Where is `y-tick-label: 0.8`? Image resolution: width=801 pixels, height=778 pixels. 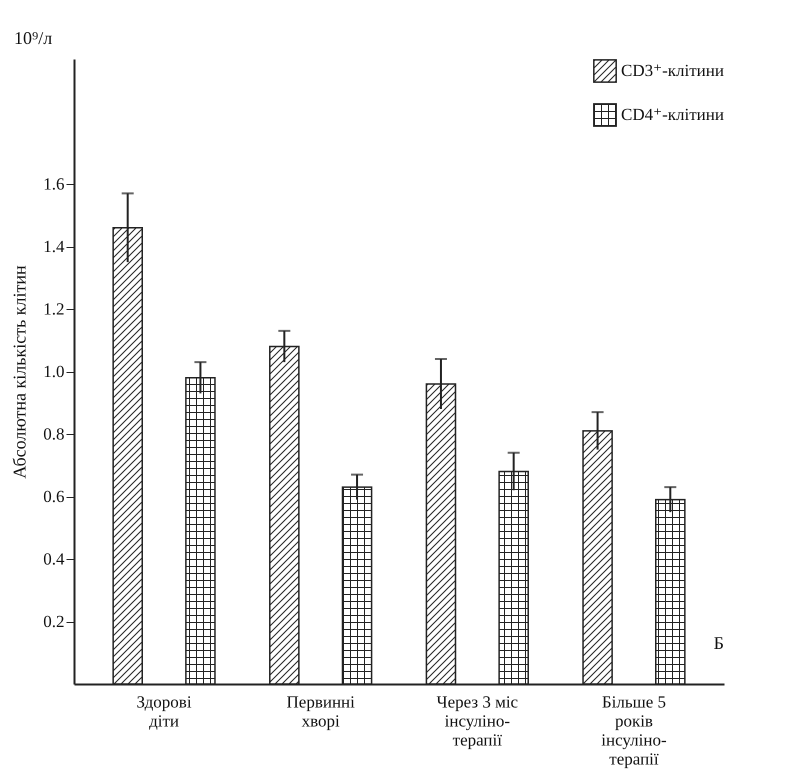
y-tick-label: 0.8 is located at coordinates (53, 434).